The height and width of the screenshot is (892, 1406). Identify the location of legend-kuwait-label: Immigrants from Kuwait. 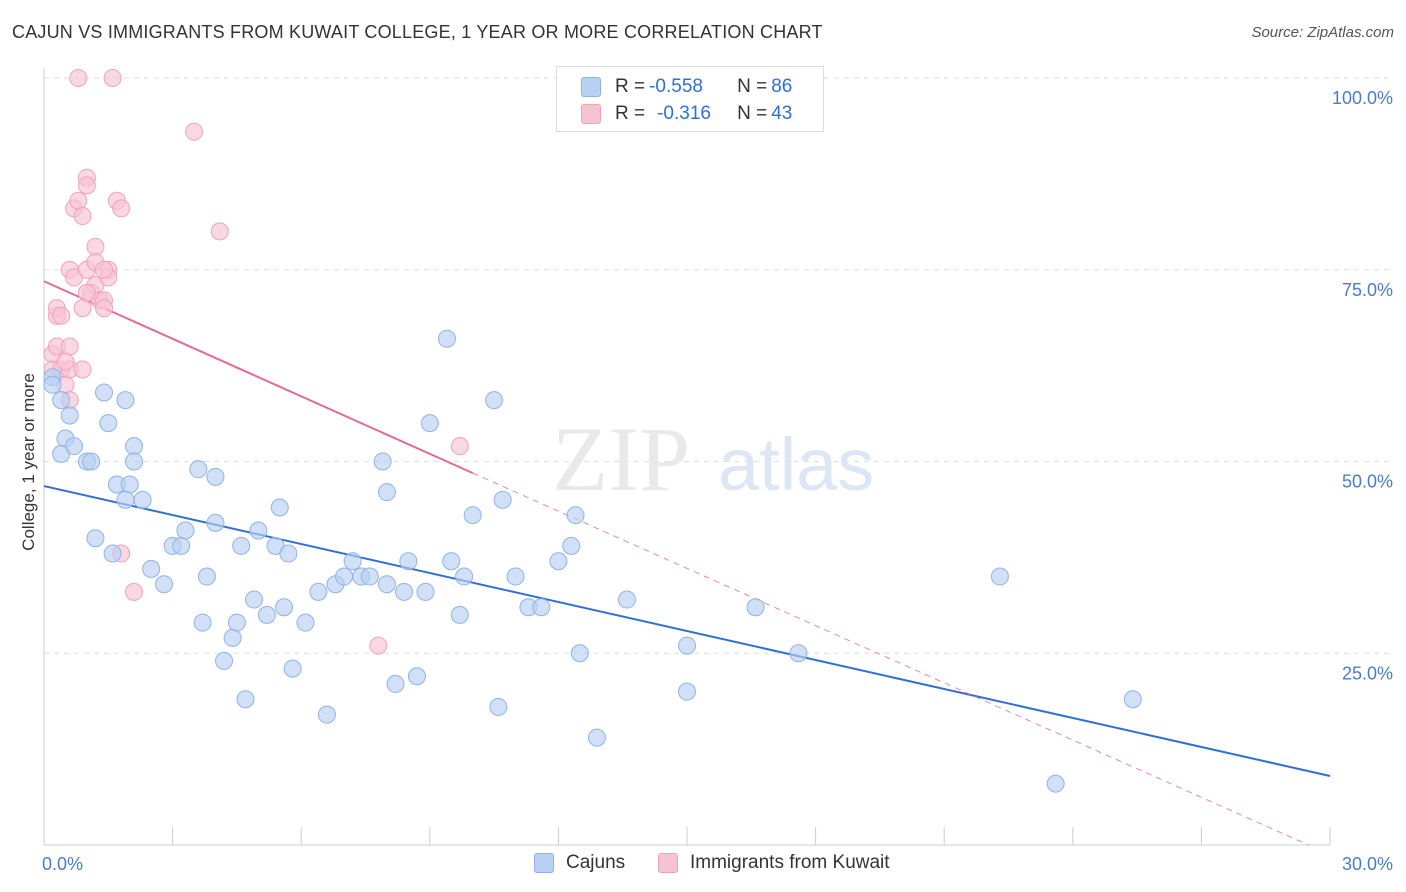
(790, 862).